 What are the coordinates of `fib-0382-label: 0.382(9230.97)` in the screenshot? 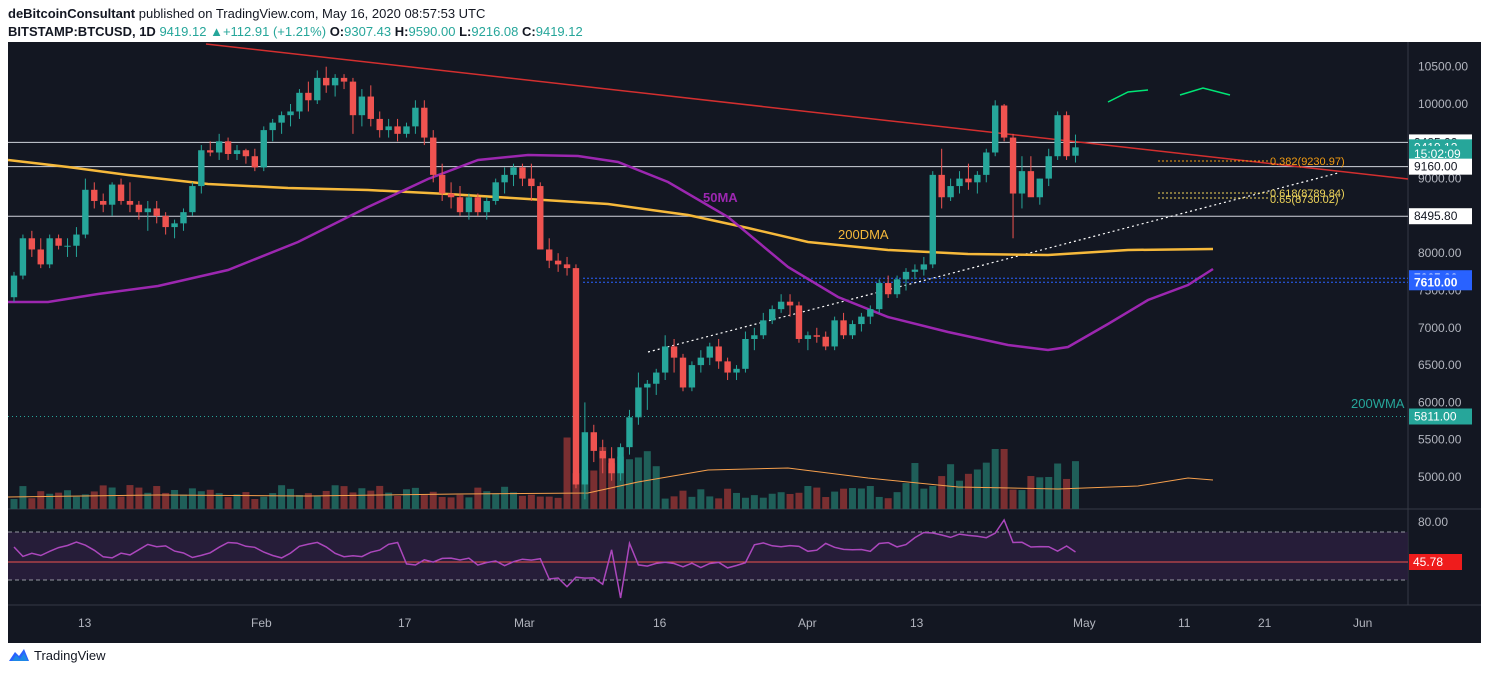 It's located at (1307, 162).